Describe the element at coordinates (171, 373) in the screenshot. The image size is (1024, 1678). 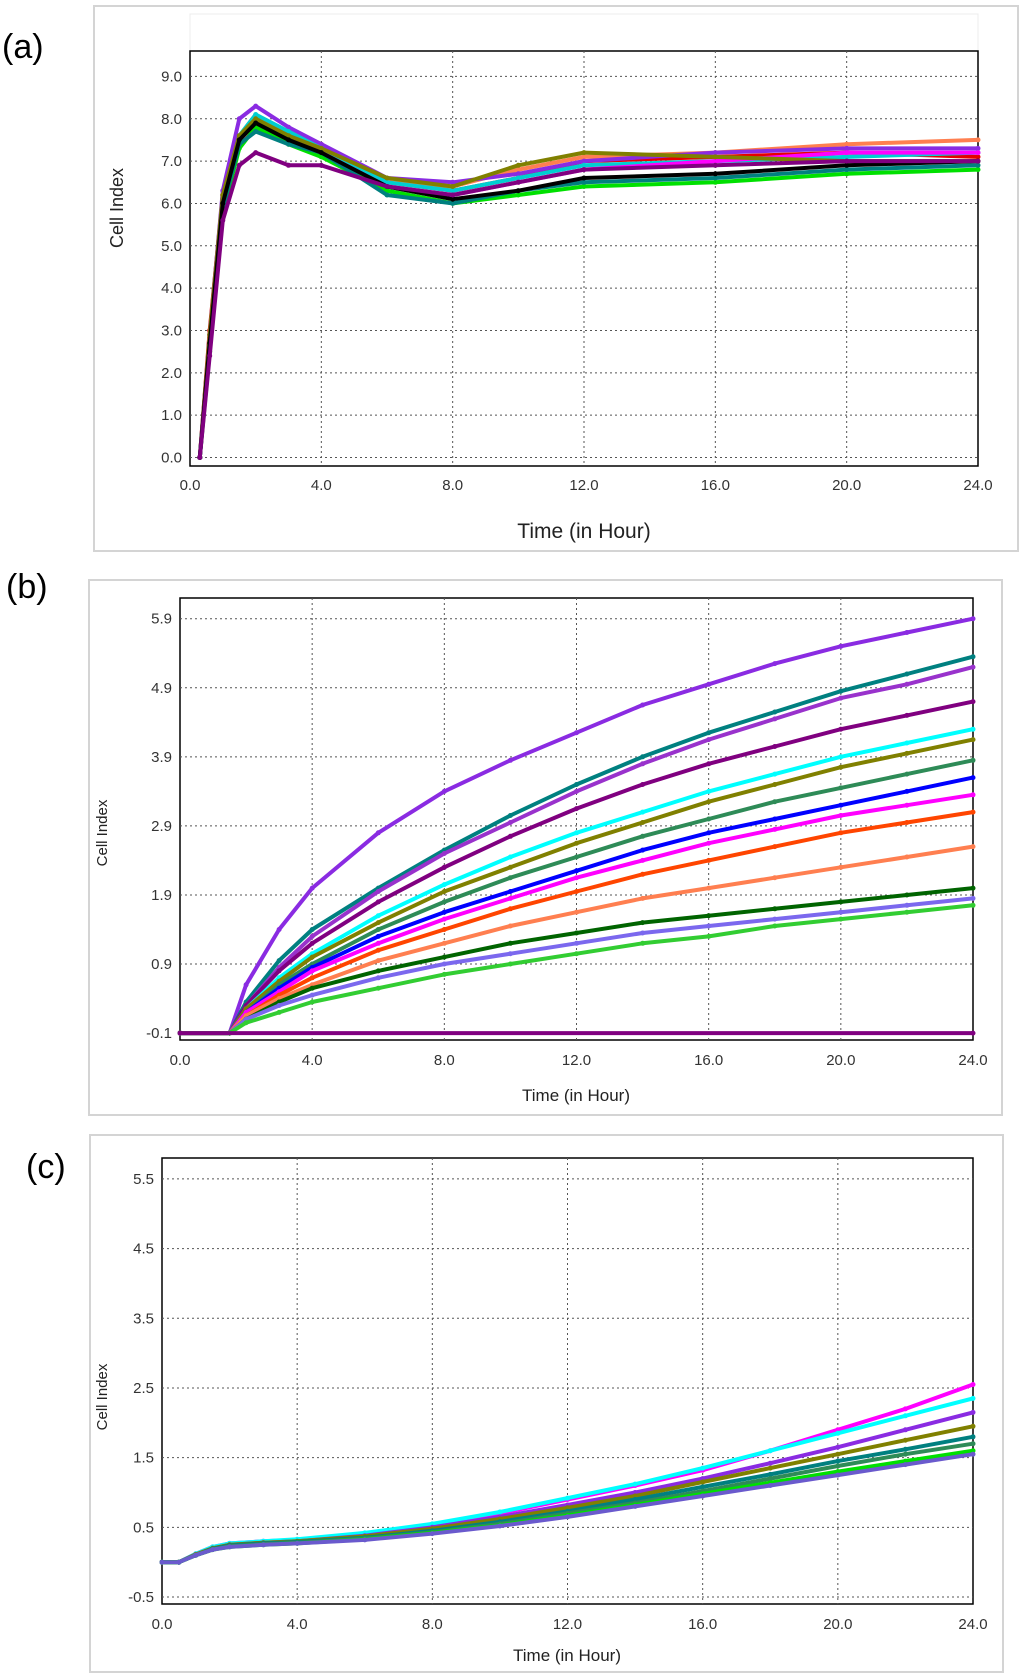
I see `y-tick-label: 2.0` at that location.